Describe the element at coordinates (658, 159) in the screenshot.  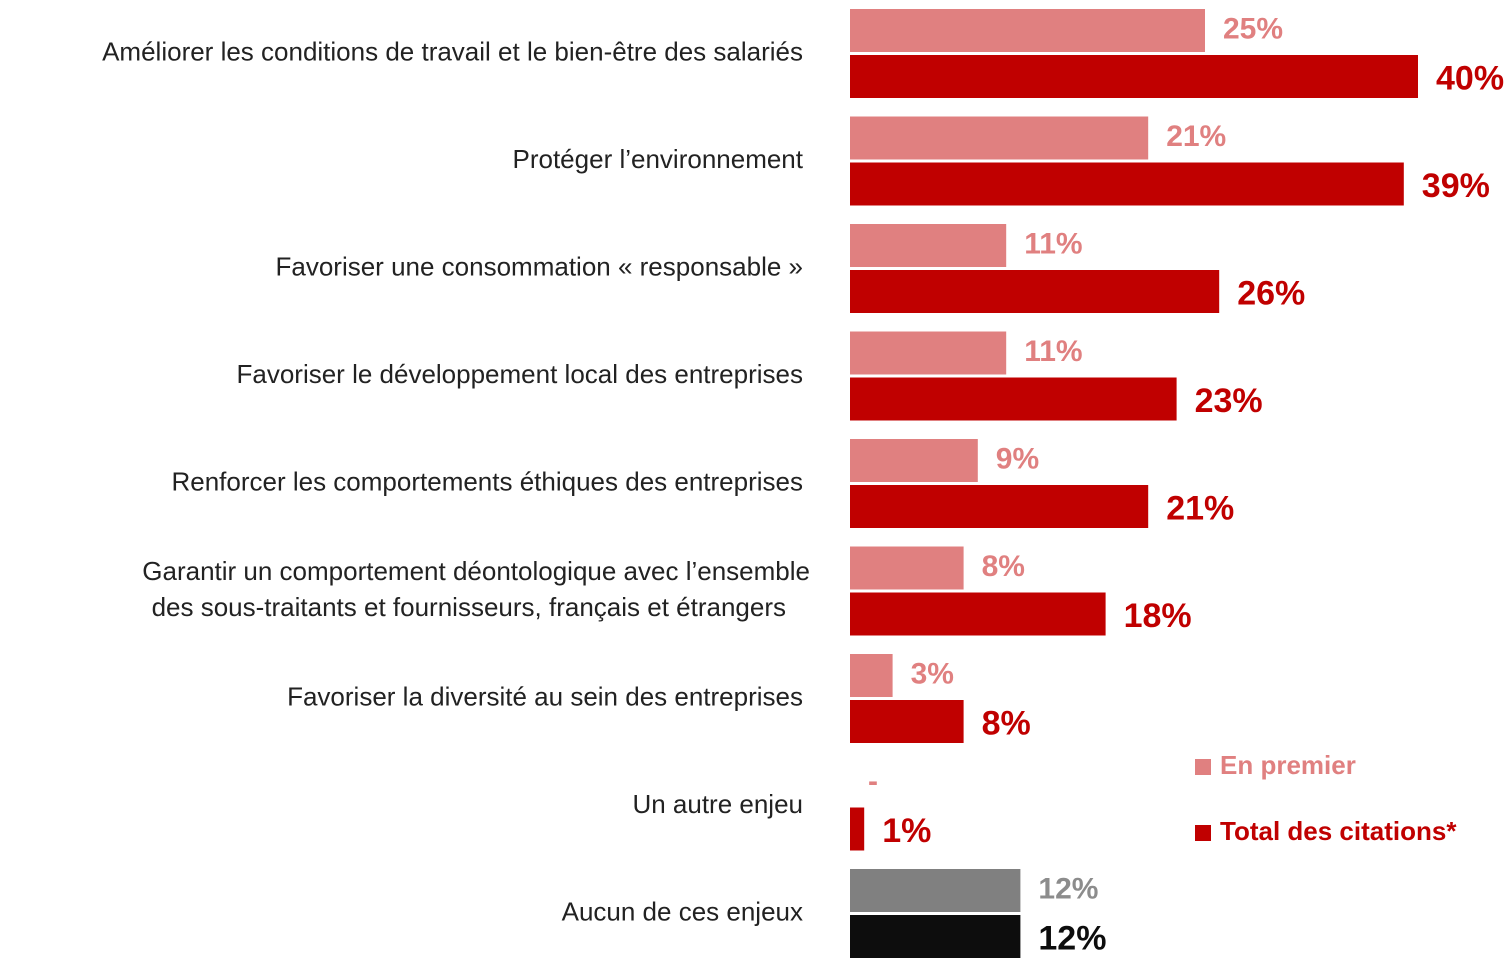
I see `category-label: Protéger l’environnement` at that location.